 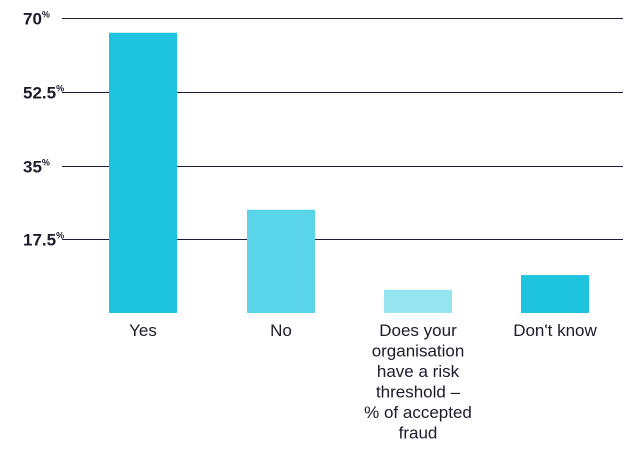 I want to click on y-tick-label: 17.5%, so click(x=43, y=240).